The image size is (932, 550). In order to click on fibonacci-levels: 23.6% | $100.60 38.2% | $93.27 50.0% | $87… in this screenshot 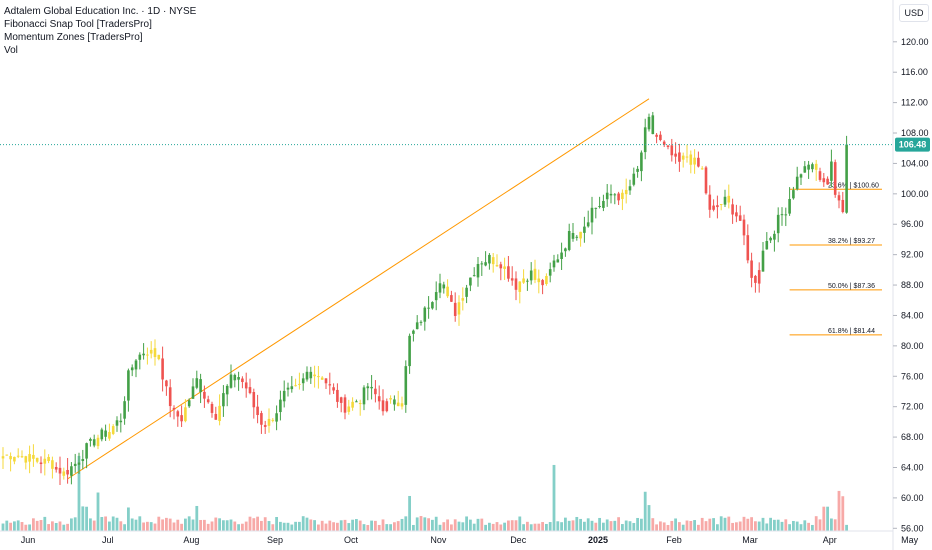, I will do `click(835, 259)`.